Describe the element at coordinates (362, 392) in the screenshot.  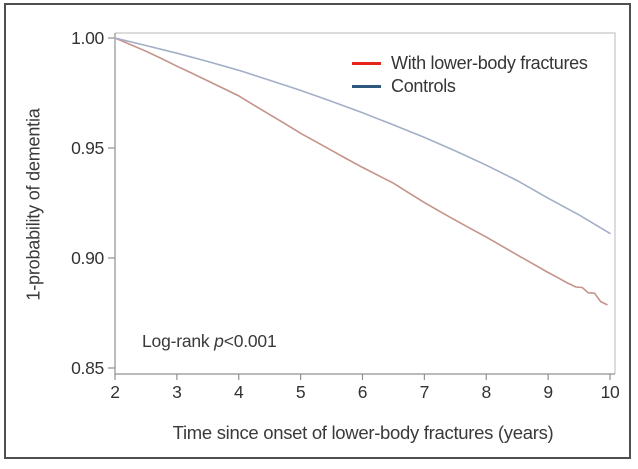
I see `x-tick-label: 6` at that location.